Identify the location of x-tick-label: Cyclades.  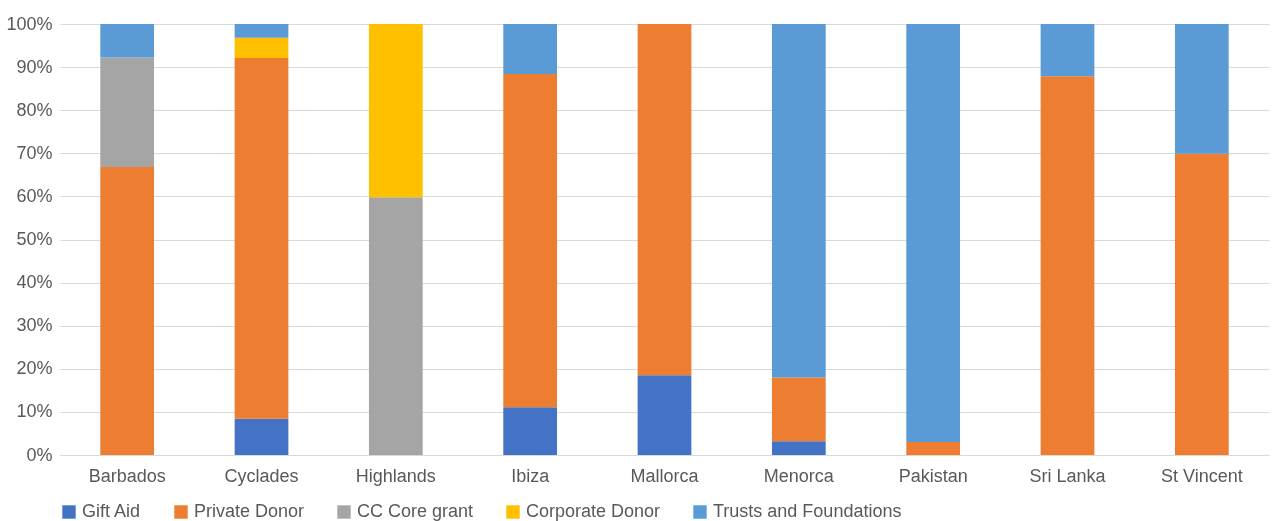
(261, 475).